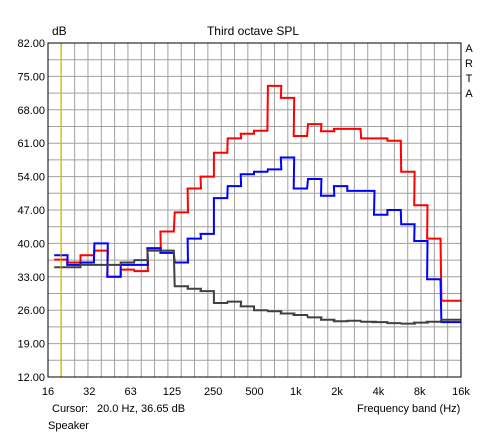  I want to click on x-tick-label: 250, so click(213, 392).